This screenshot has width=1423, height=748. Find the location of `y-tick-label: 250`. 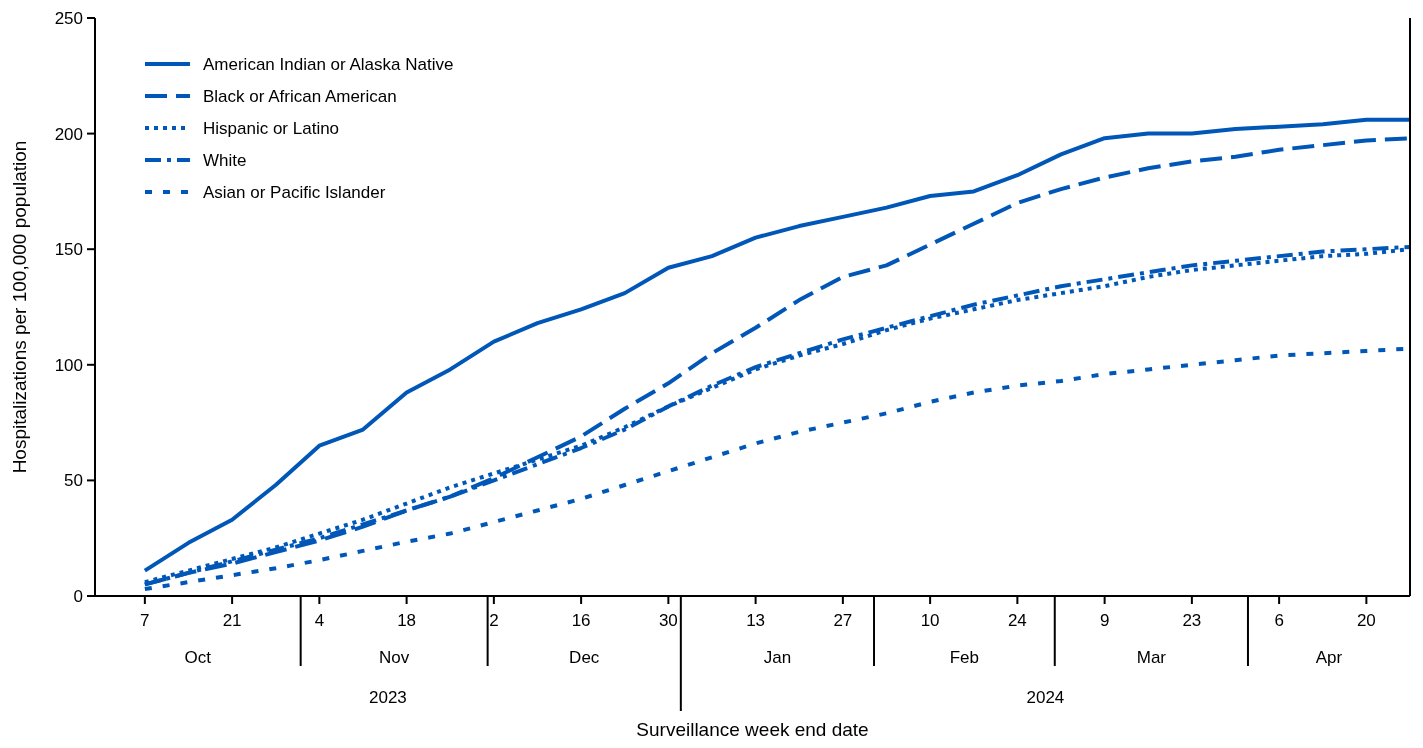

y-tick-label: 250 is located at coordinates (68, 18).